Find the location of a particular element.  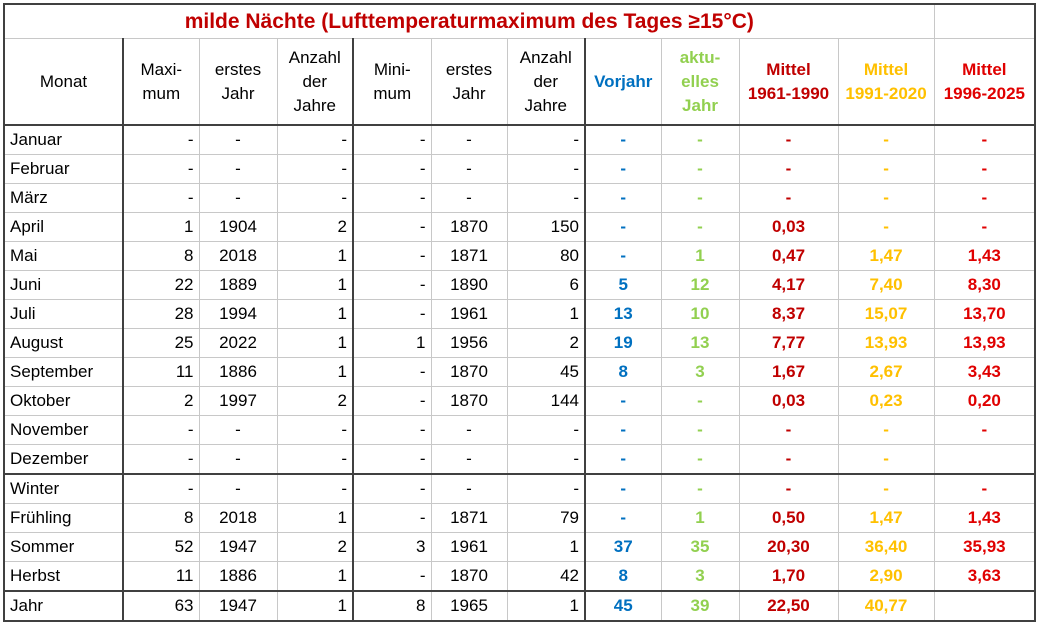

table-row: November - - - - - - - - - - - is located at coordinates (520, 430).